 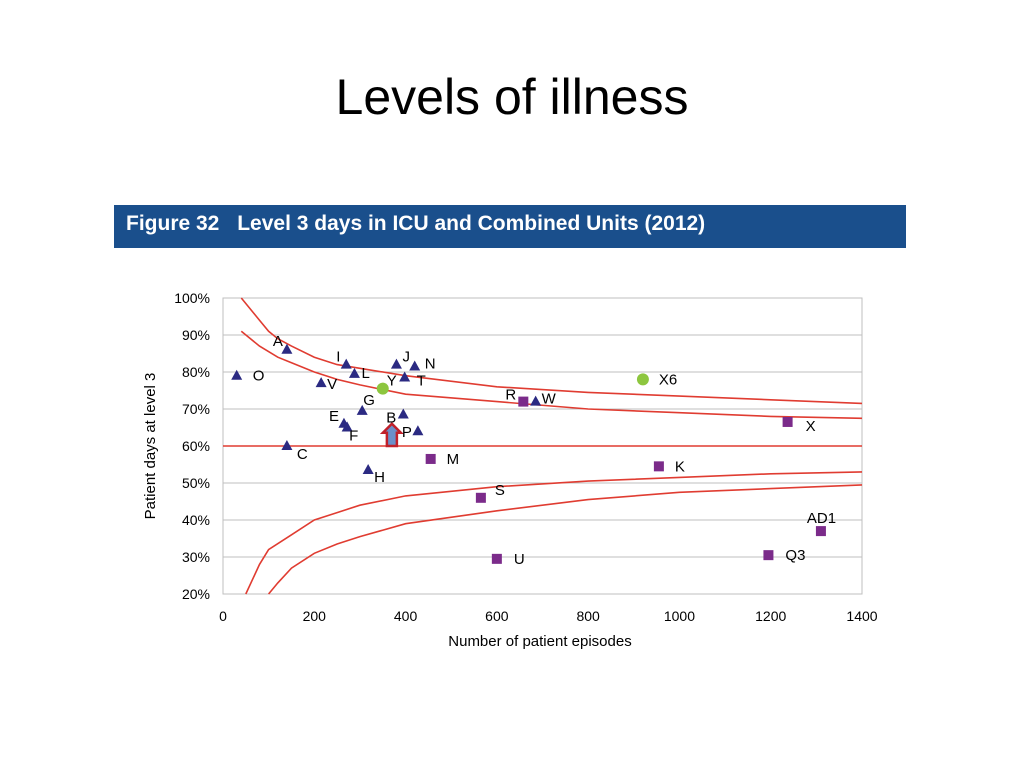 What do you see at coordinates (346, 363) in the screenshot?
I see `point-I` at bounding box center [346, 363].